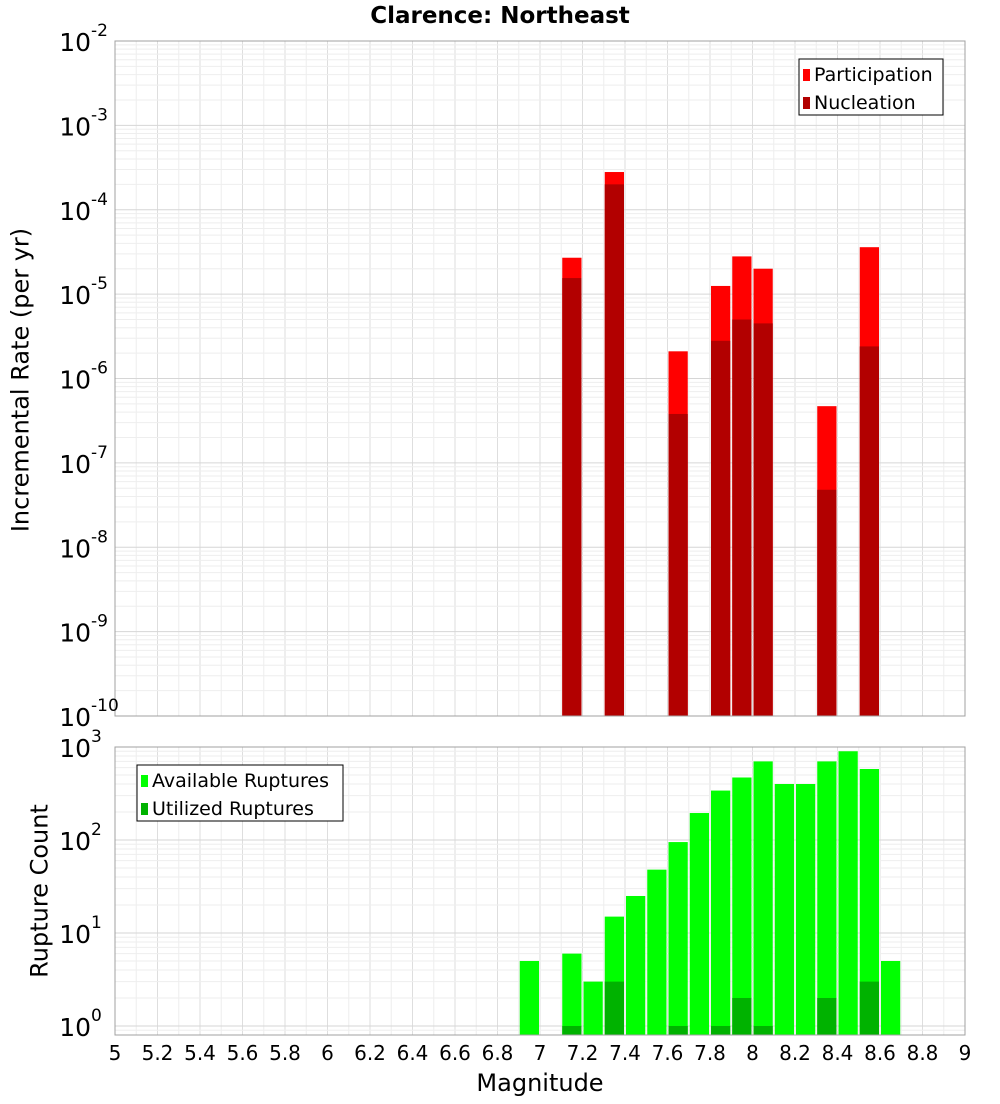 The image size is (1000, 1104). I want to click on x-tick-label: 8, so click(752, 1053).